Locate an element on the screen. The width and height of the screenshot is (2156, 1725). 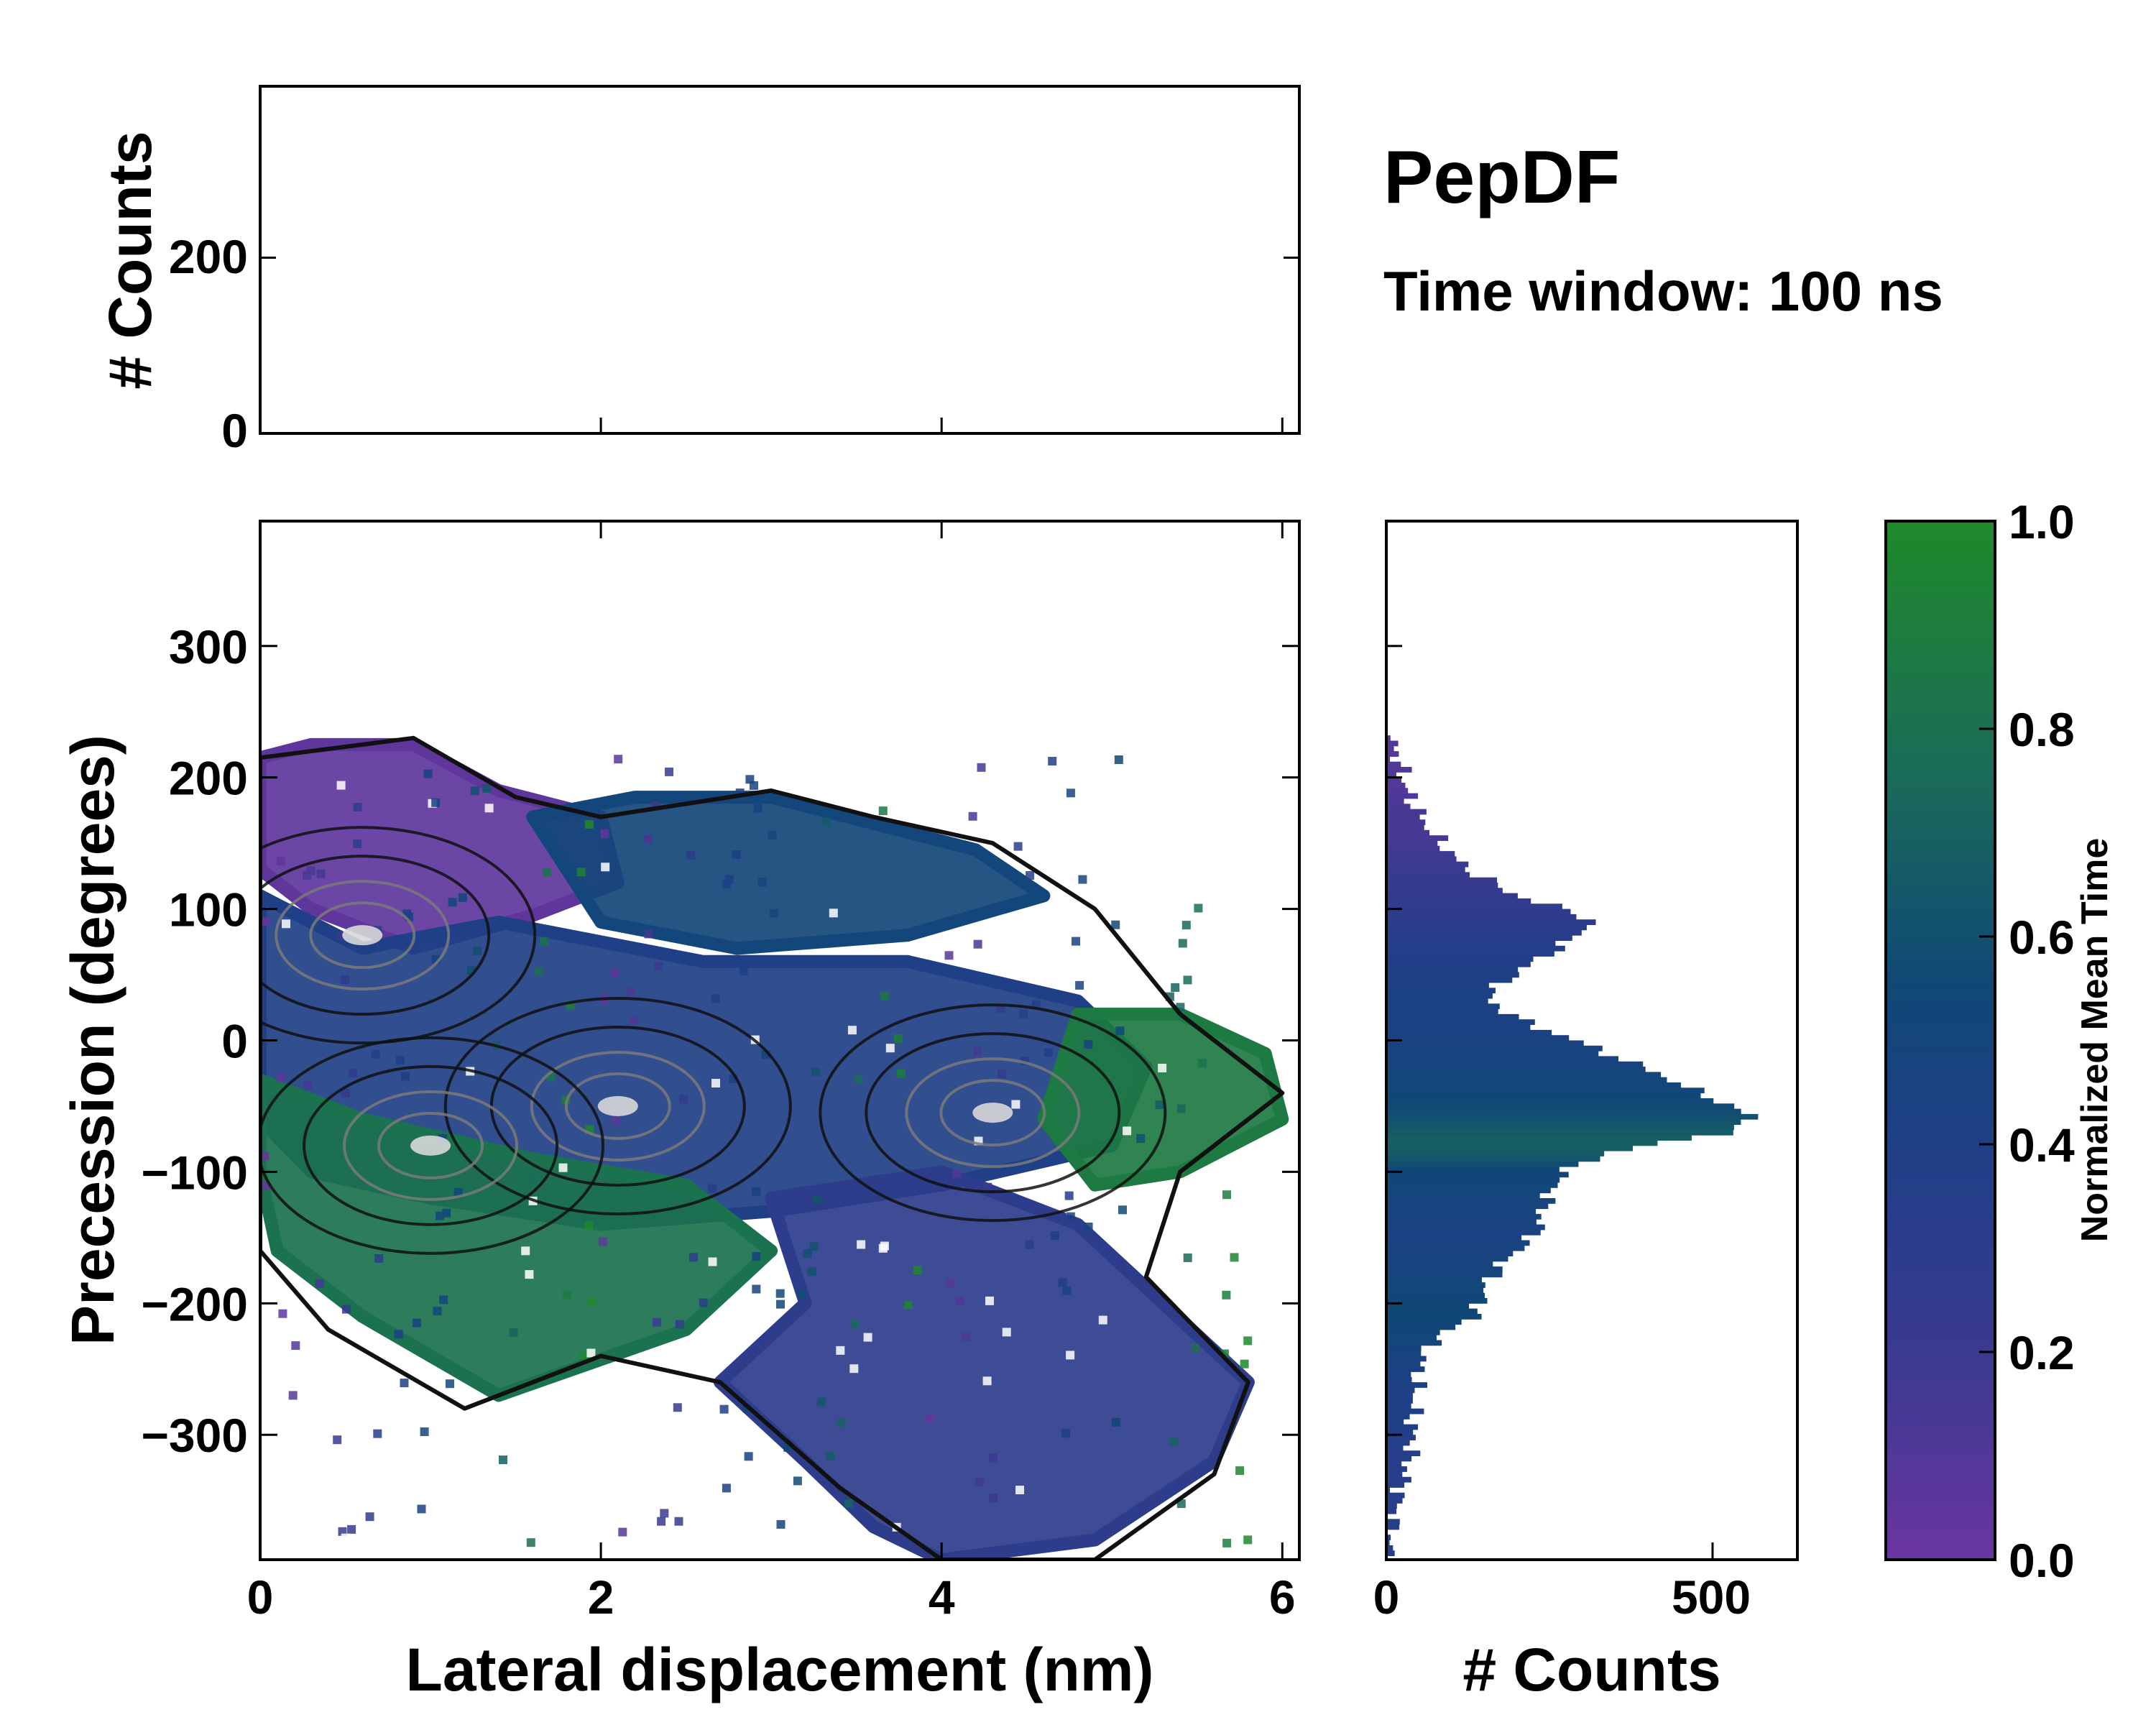
main-ytick-label-6: 300 is located at coordinates (209, 646).